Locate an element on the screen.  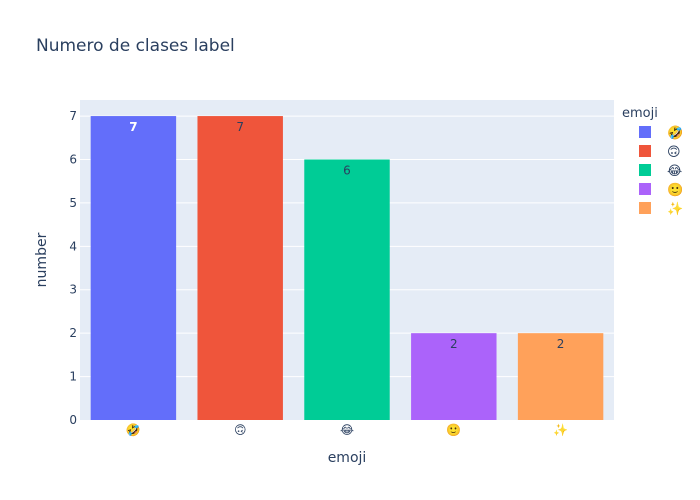
legend: emoji 🤣 🙃 😂 🙂 ✨ is located at coordinates (652, 161).